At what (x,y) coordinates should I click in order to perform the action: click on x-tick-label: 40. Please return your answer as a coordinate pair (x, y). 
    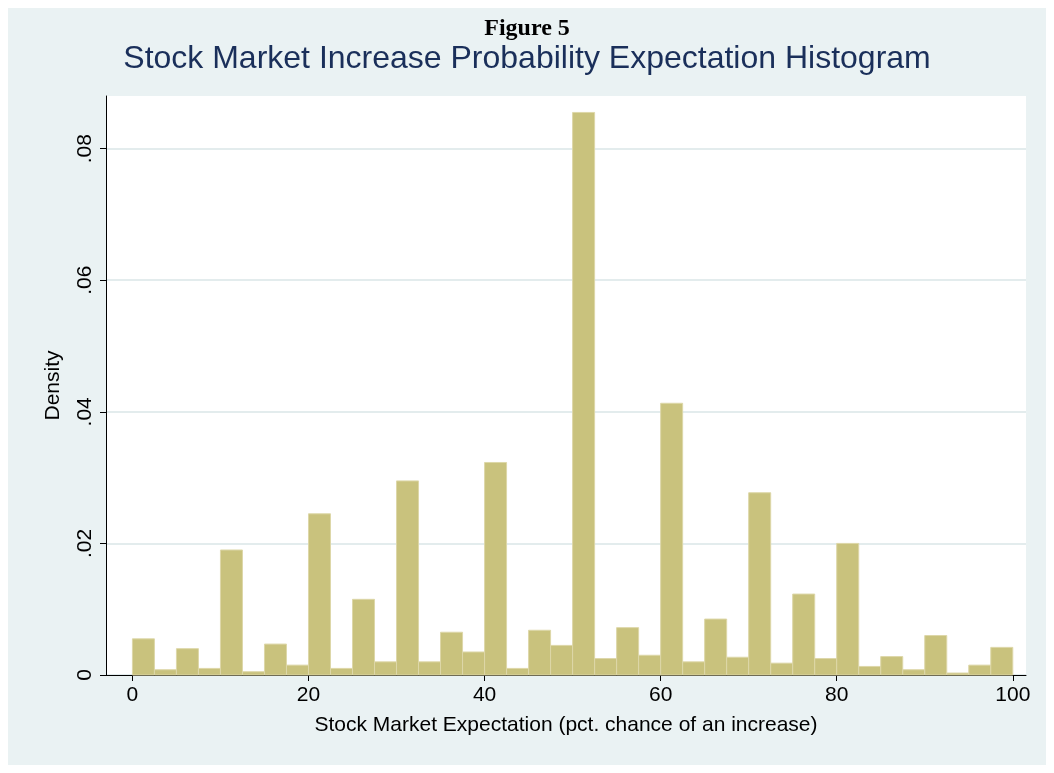
    Looking at the image, I should click on (484, 693).